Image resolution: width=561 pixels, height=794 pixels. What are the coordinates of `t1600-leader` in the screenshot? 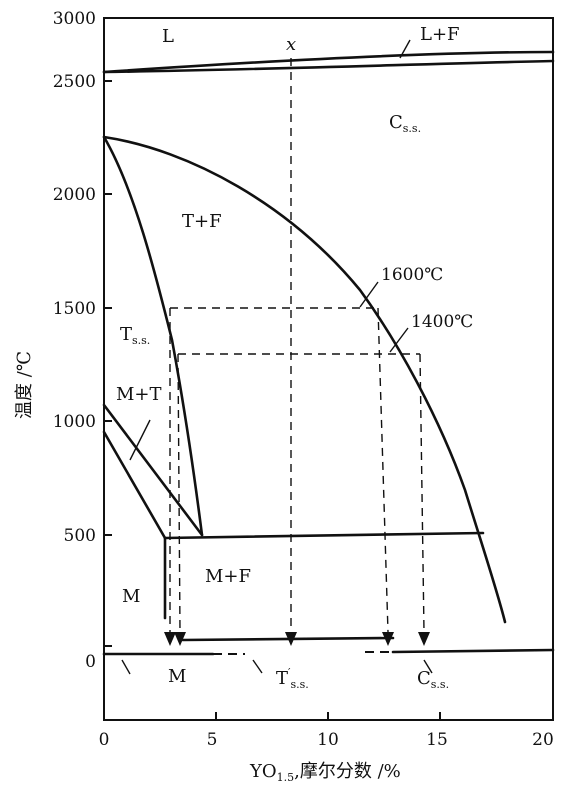 It's located at (369, 294).